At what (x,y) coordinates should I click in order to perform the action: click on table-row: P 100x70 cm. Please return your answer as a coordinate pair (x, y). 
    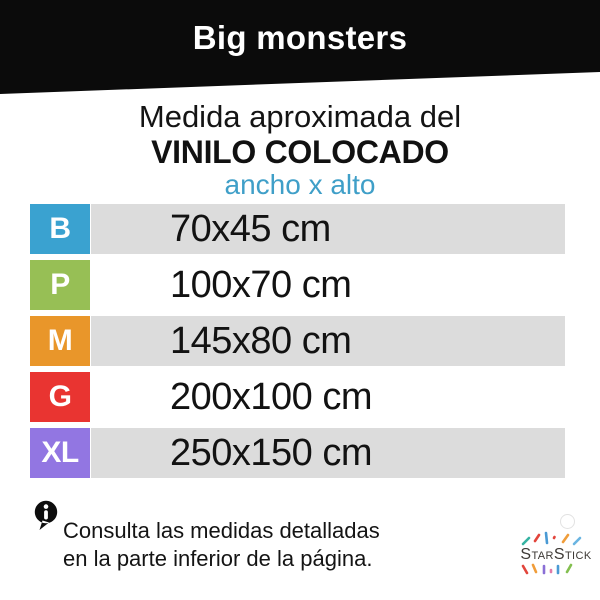
    Looking at the image, I should click on (300, 285).